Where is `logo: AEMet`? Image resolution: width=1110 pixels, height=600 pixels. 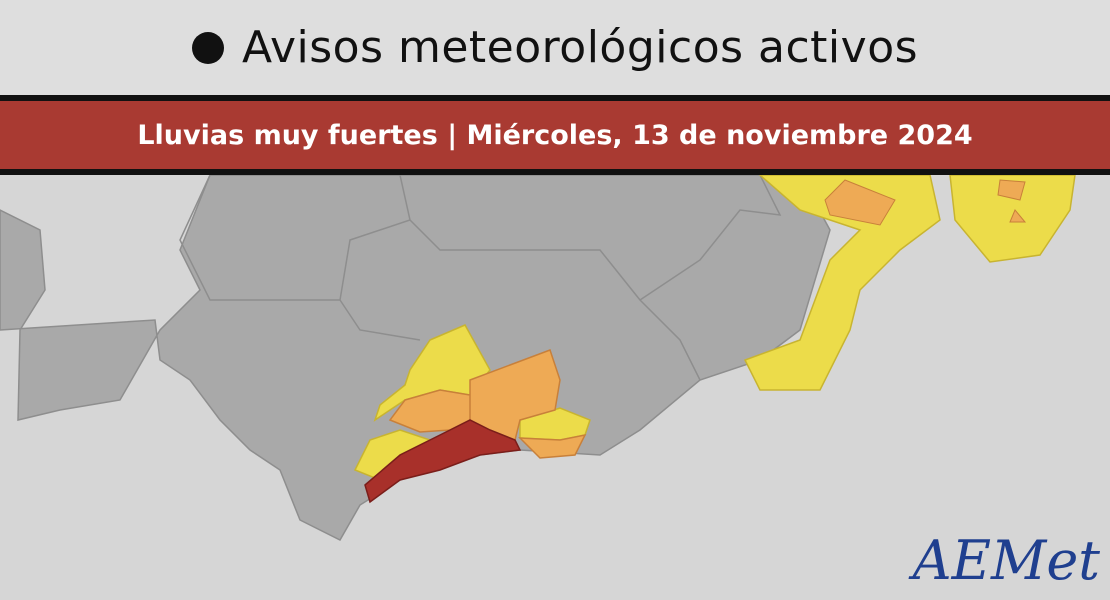 logo: AEMet is located at coordinates (1006, 560).